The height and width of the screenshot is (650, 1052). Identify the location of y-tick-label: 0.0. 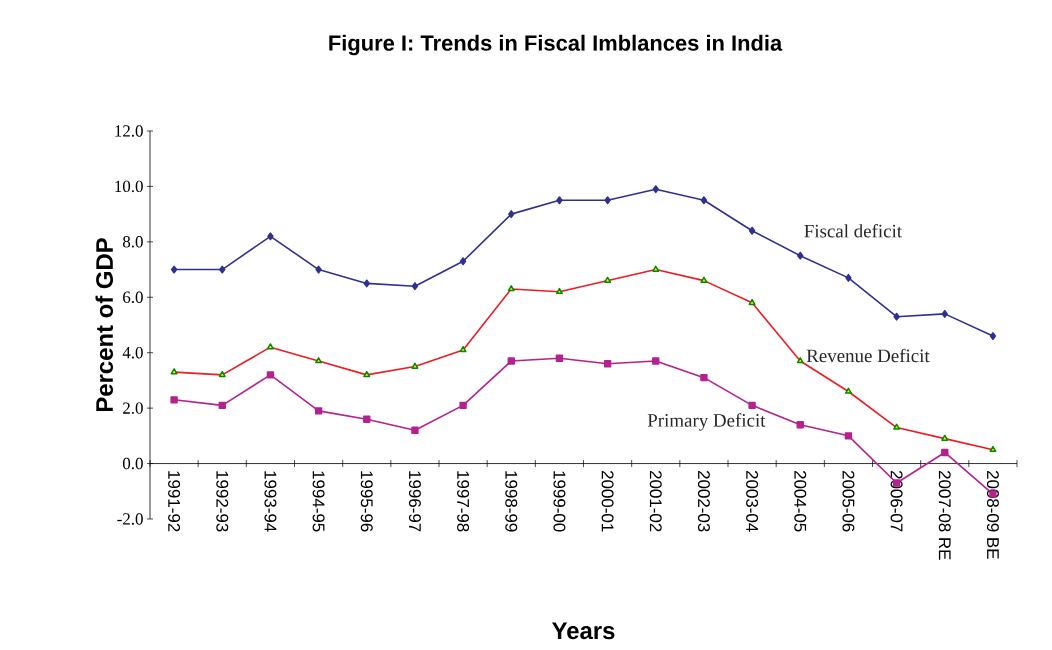
(132, 463).